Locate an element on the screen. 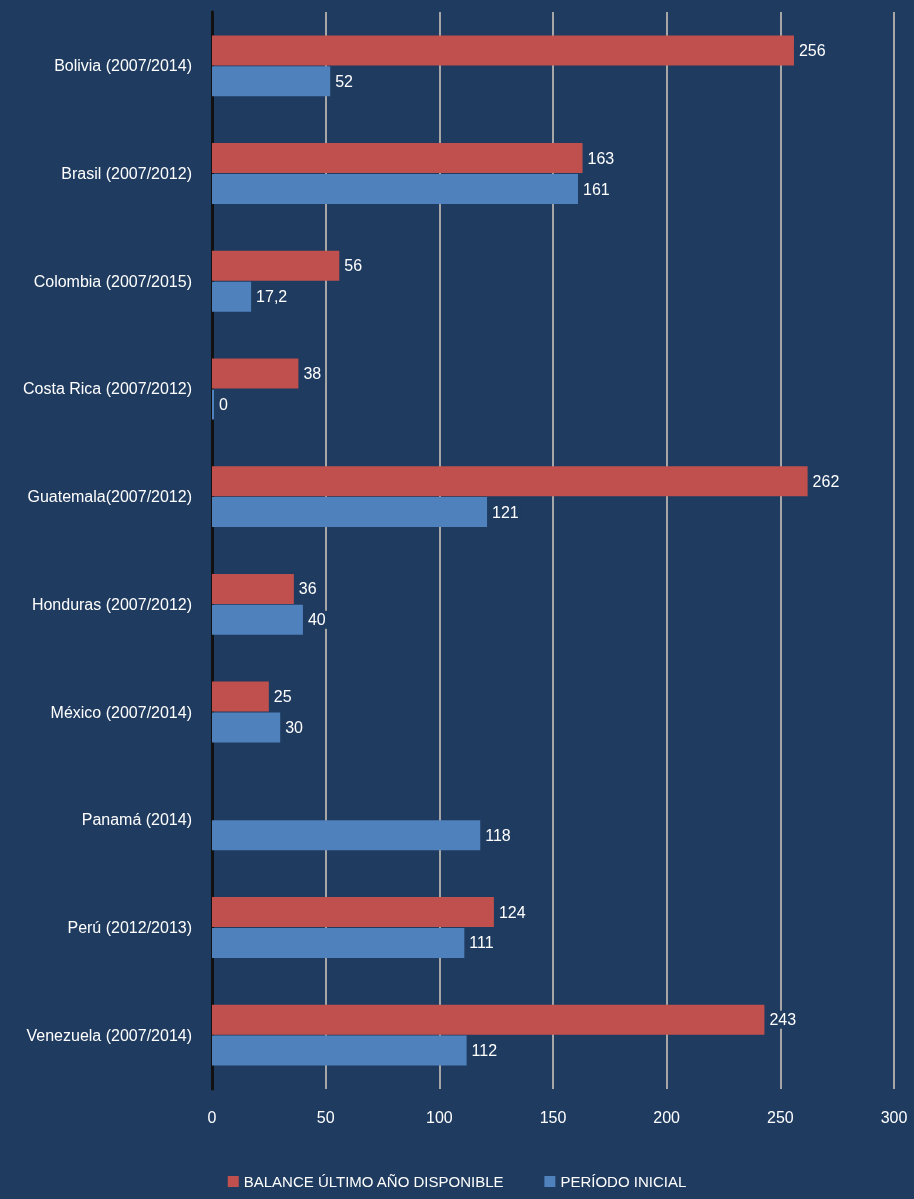  y-tick-label: Panamá (2014) is located at coordinates (136, 820).